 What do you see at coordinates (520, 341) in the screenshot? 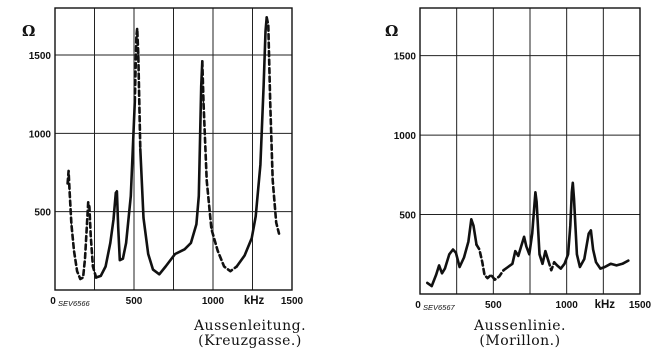
I see `caption-right-subtitle: (Morillon.)` at bounding box center [520, 341].